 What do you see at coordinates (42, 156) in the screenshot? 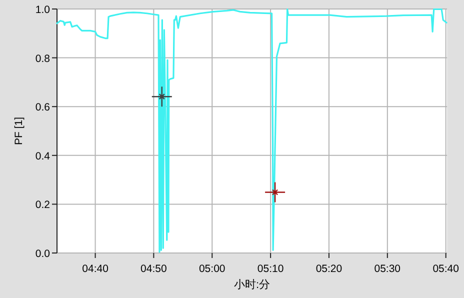
I see `y-tick-label: 0.4` at bounding box center [42, 156].